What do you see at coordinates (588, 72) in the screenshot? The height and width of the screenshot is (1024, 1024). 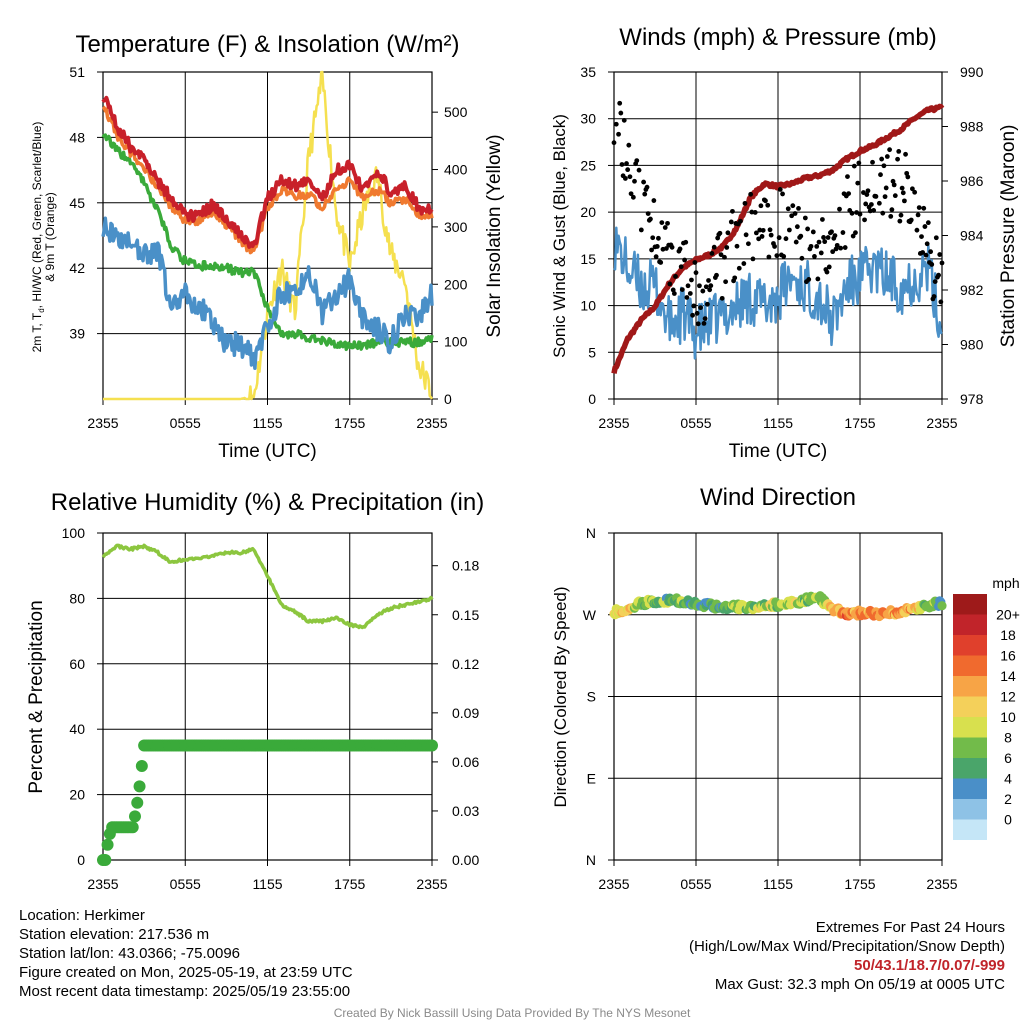 I see `y-tick-label: 35` at bounding box center [588, 72].